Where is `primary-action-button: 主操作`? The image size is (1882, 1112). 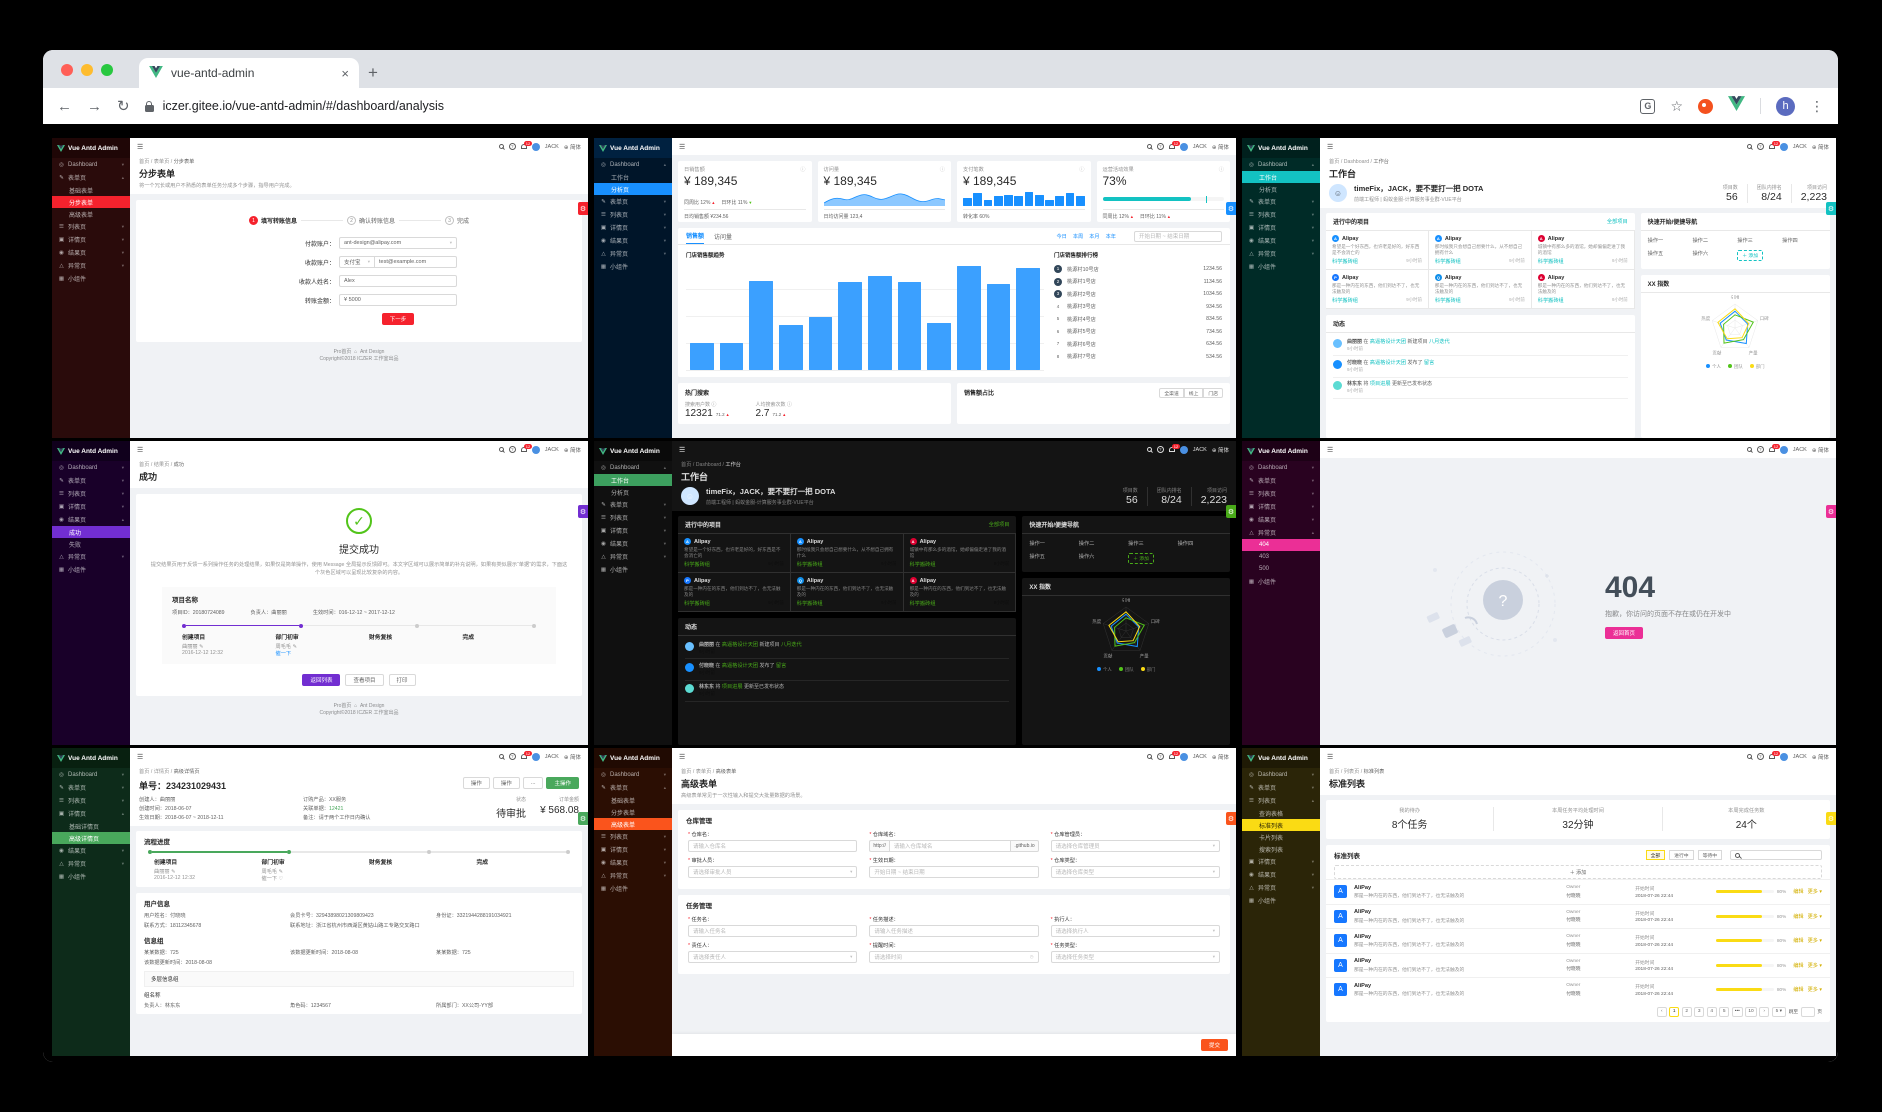 primary-action-button: 主操作 is located at coordinates (562, 783).